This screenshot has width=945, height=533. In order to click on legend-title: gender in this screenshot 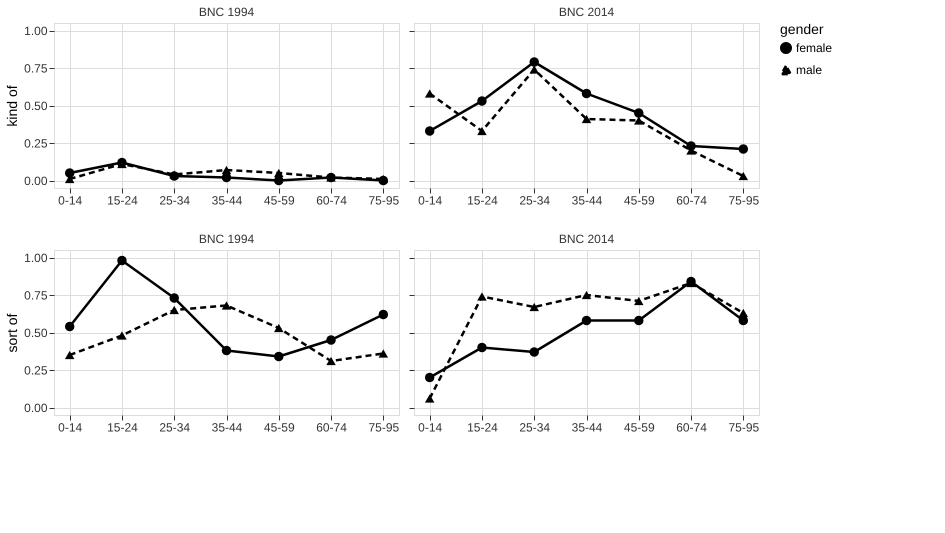, I will do `click(802, 29)`.